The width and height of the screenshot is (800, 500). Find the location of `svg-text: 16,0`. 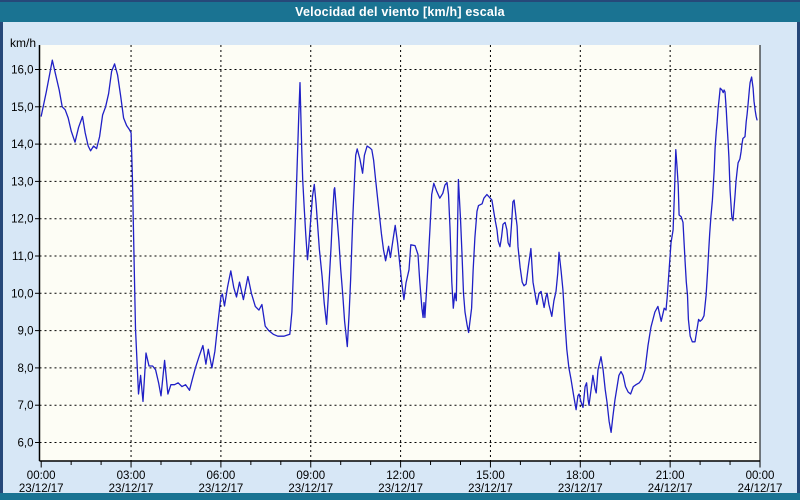

svg-text: 16,0 is located at coordinates (22, 71).